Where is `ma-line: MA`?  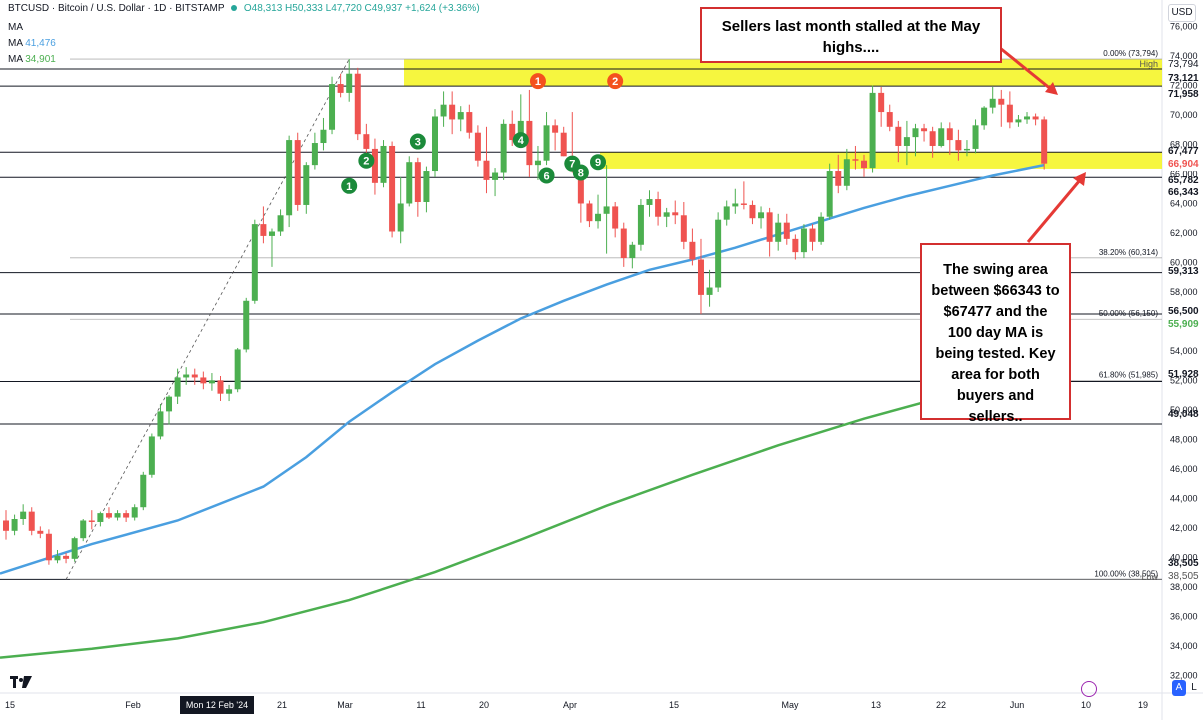 ma-line: MA is located at coordinates (15, 27).